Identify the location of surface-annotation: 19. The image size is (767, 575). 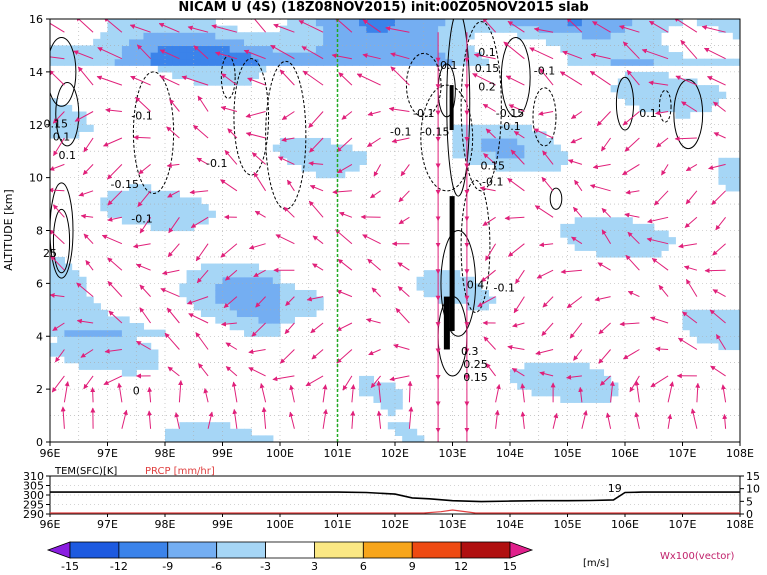
(615, 488).